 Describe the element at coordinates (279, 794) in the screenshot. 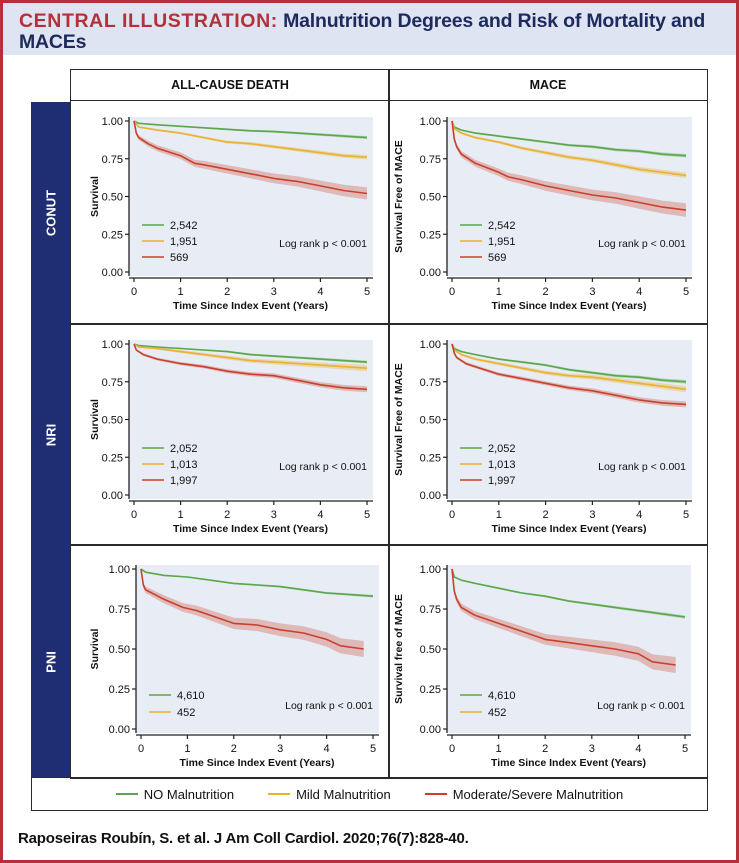

I see `legend-swatch-yellow` at that location.